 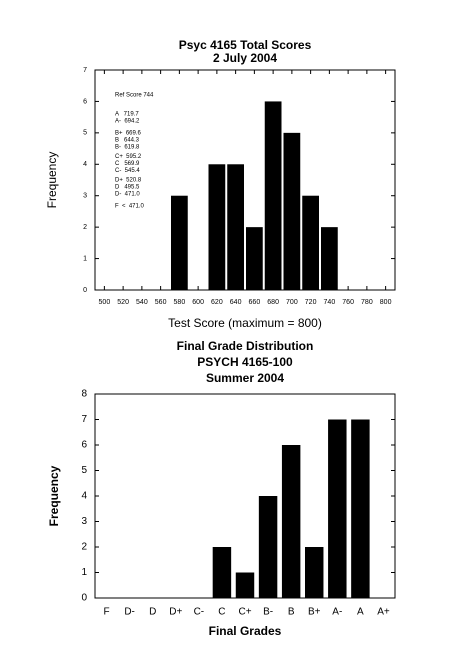 I want to click on annotation: D- 471.0, so click(x=127, y=195).